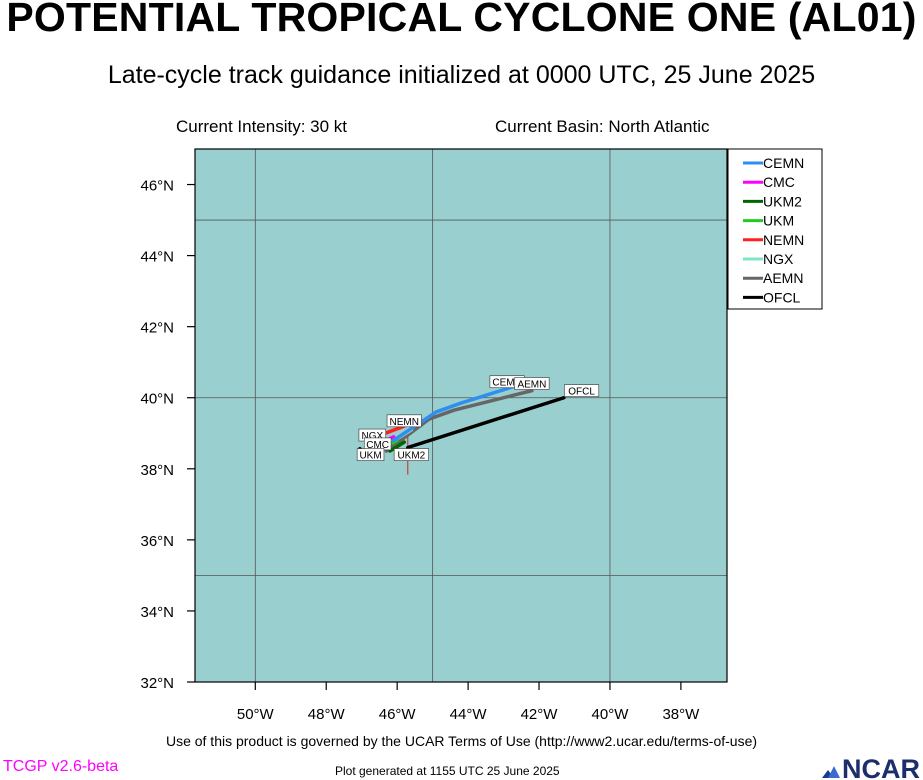  Describe the element at coordinates (486, 422) in the screenshot. I see `track-ofcl` at that location.